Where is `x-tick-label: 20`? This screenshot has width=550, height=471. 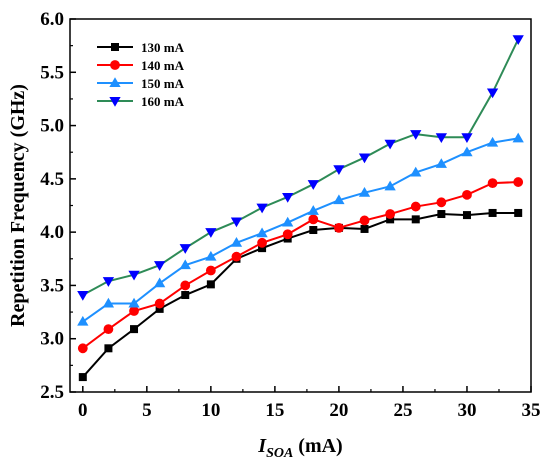
x-tick-label: 20 is located at coordinates (338, 410).